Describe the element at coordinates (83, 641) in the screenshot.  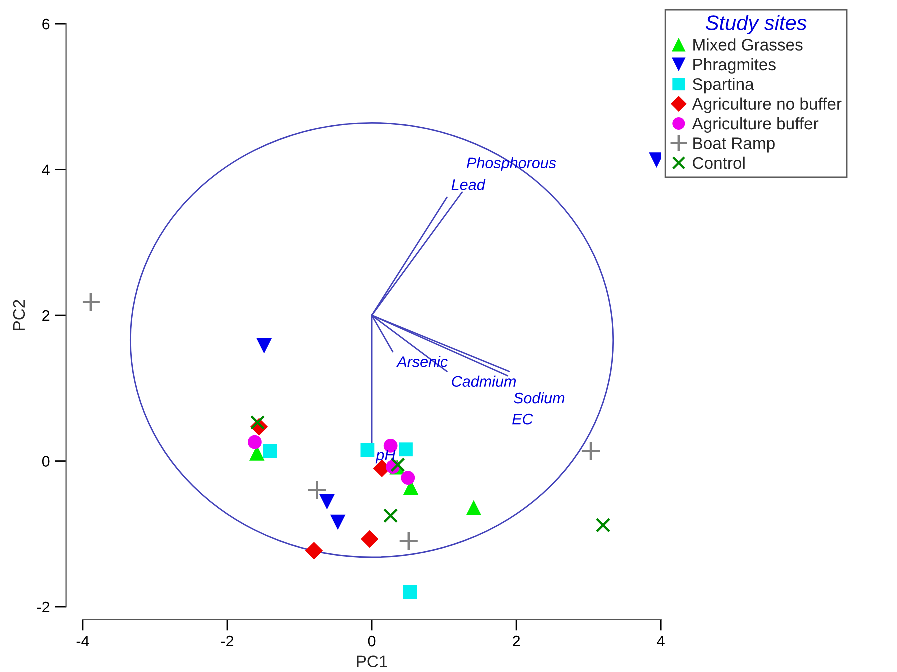
I see `x-tick-label: -4` at that location.